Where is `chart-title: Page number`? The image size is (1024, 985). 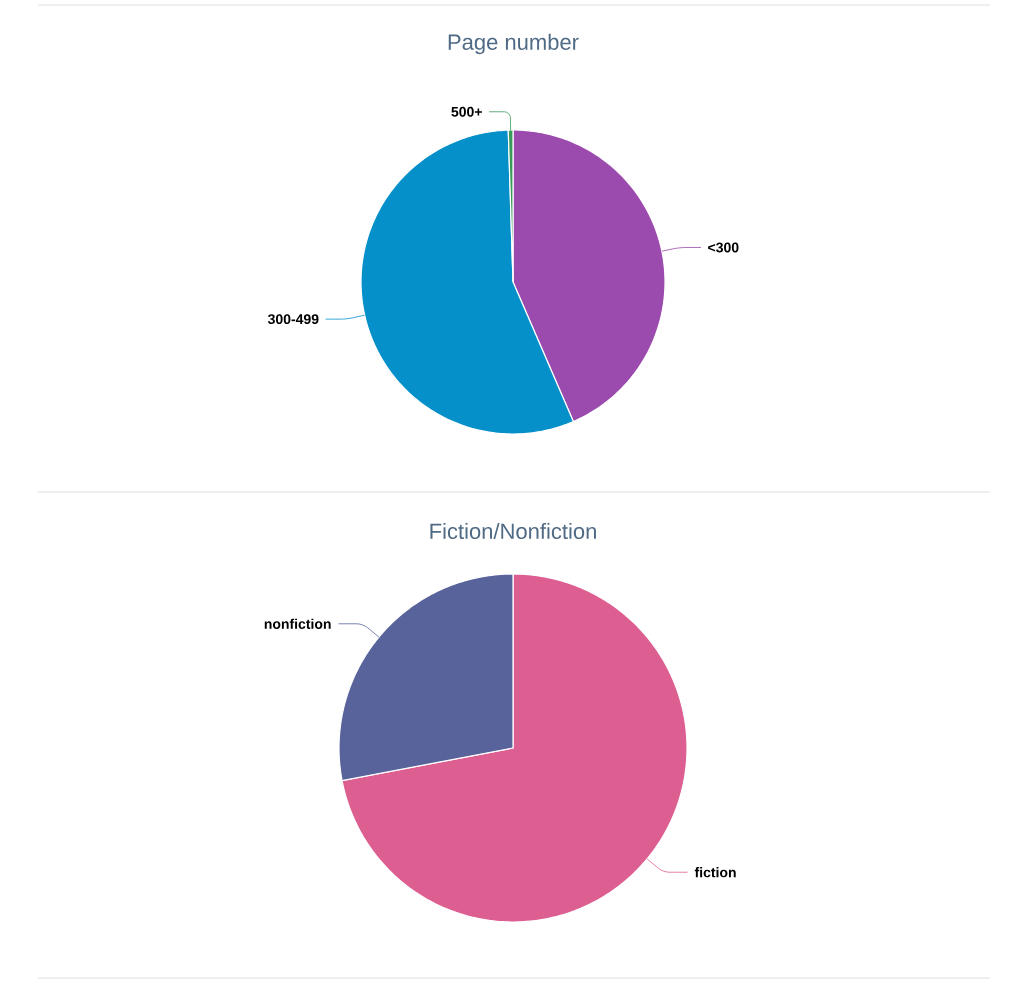 chart-title: Page number is located at coordinates (513, 44).